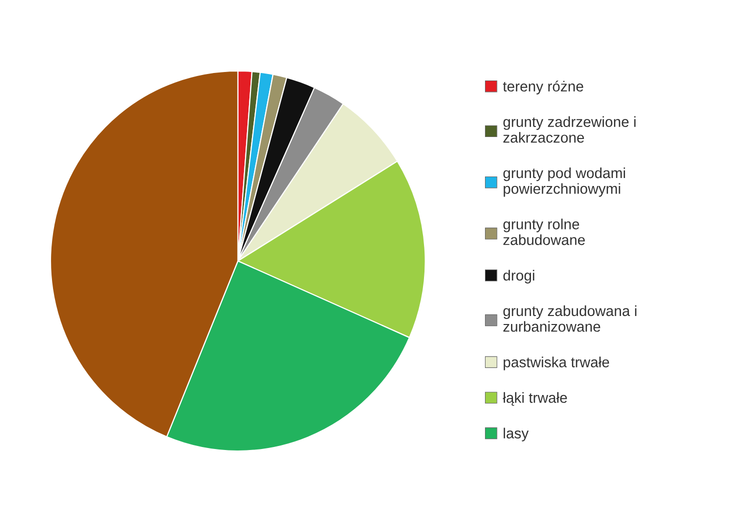 This screenshot has height=522, width=732. Describe the element at coordinates (544, 232) in the screenshot. I see `legend-label: grunty rolne zabudowane` at that location.